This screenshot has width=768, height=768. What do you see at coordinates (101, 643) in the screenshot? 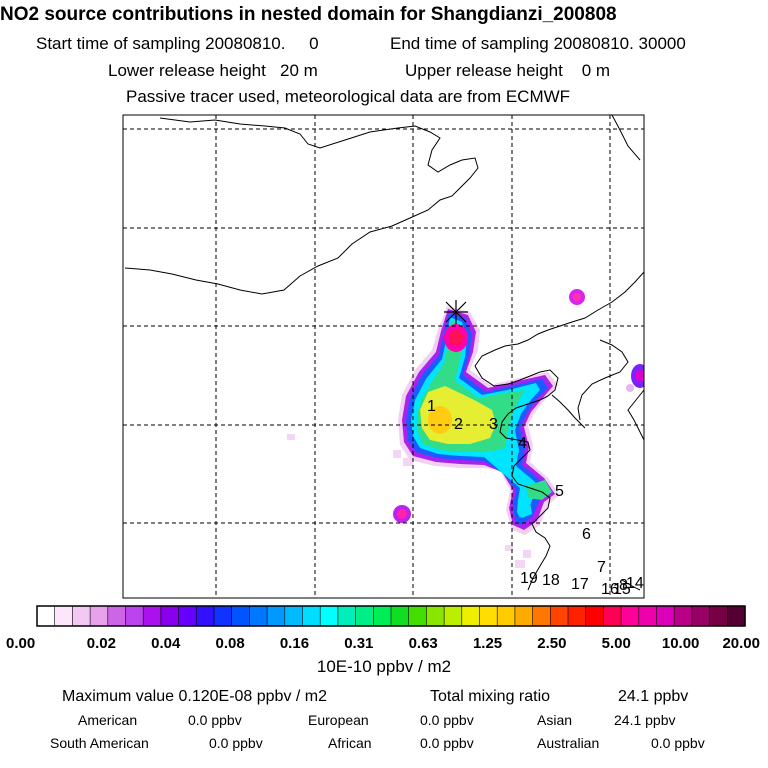
I see `colorbar-tick-label: 0.02` at bounding box center [101, 643].